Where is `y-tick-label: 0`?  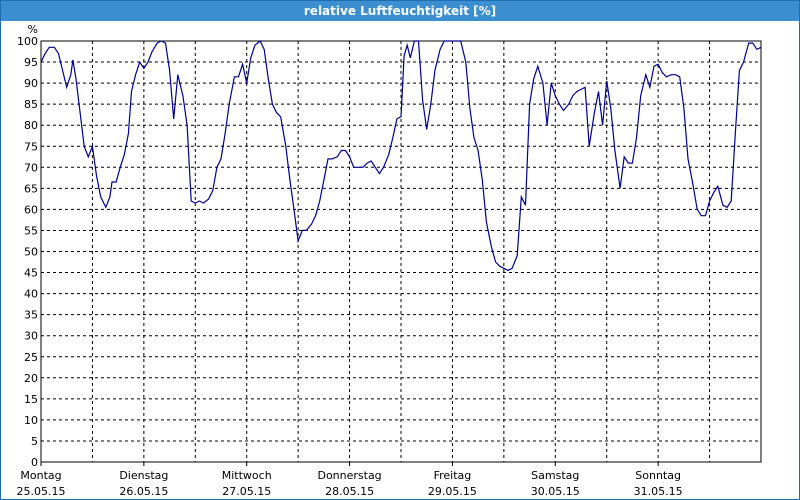 y-tick-label: 0 is located at coordinates (34, 462).